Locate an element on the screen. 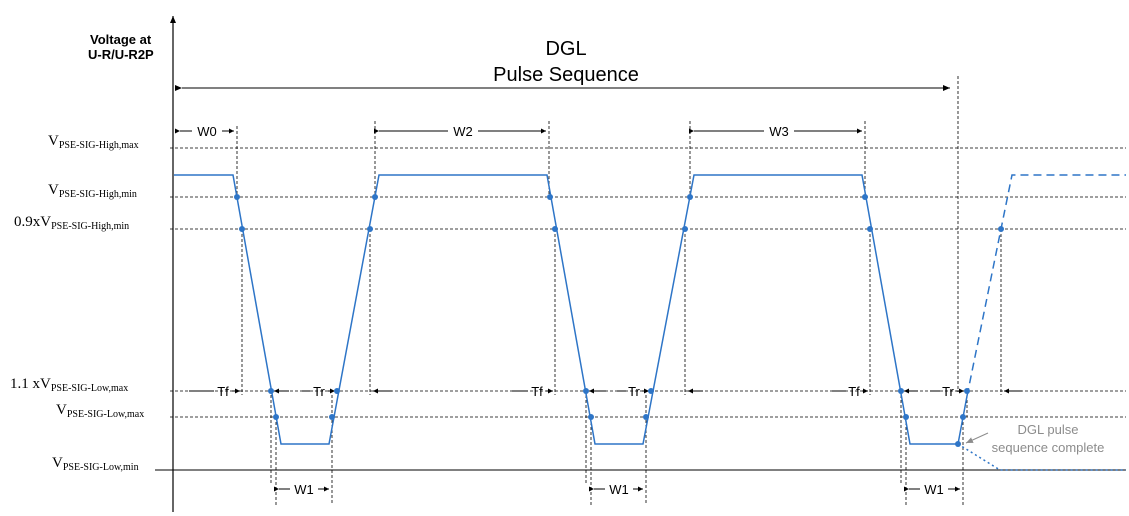 This screenshot has width=1129, height=516. level-label-high-min-09: 0.9xVPSE-SIG-High,min is located at coordinates (71, 223).